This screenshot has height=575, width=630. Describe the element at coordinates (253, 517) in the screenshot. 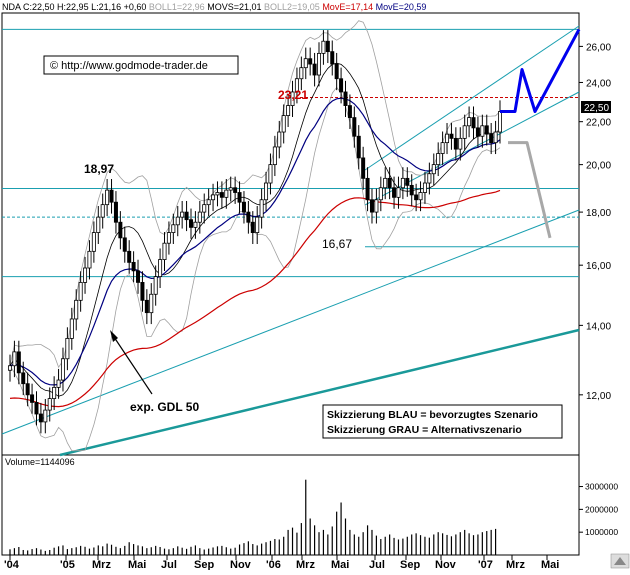

I see `volume-bars` at that location.